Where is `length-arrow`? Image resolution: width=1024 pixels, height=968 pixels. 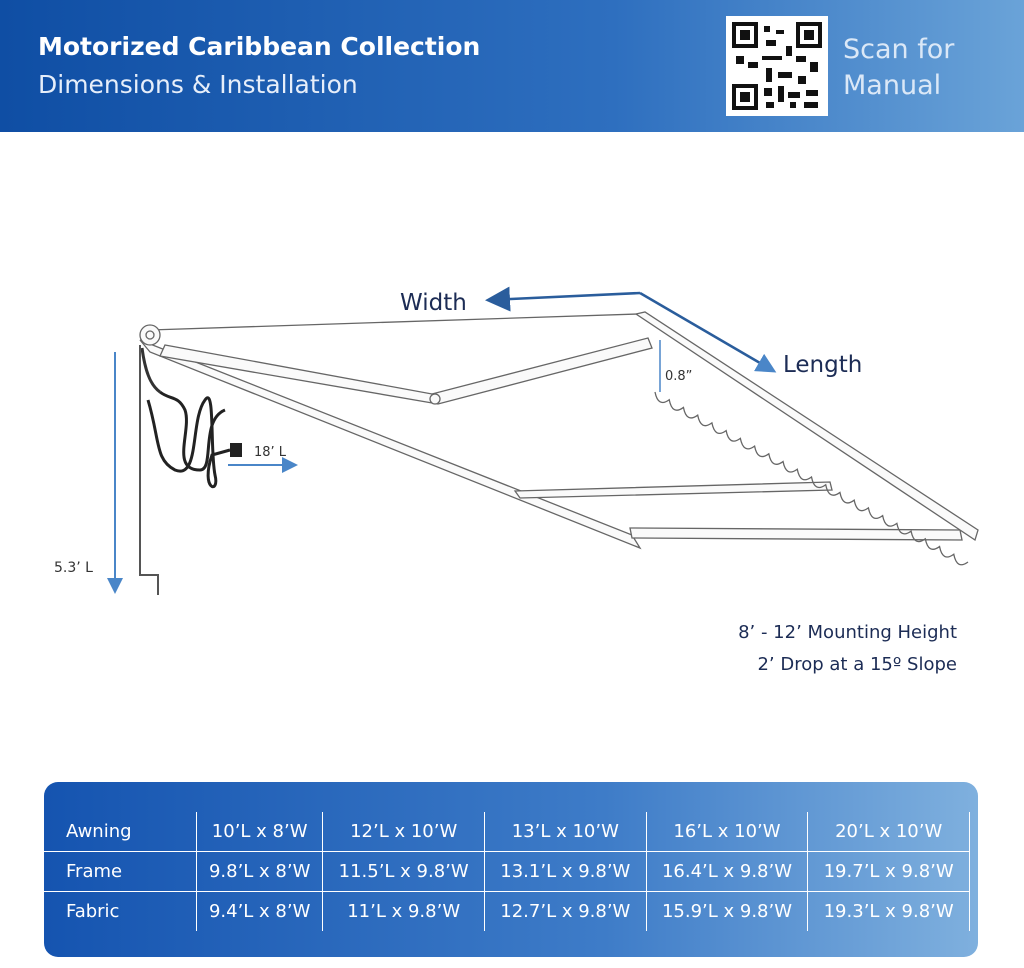
length-arrow is located at coordinates (708, 332).